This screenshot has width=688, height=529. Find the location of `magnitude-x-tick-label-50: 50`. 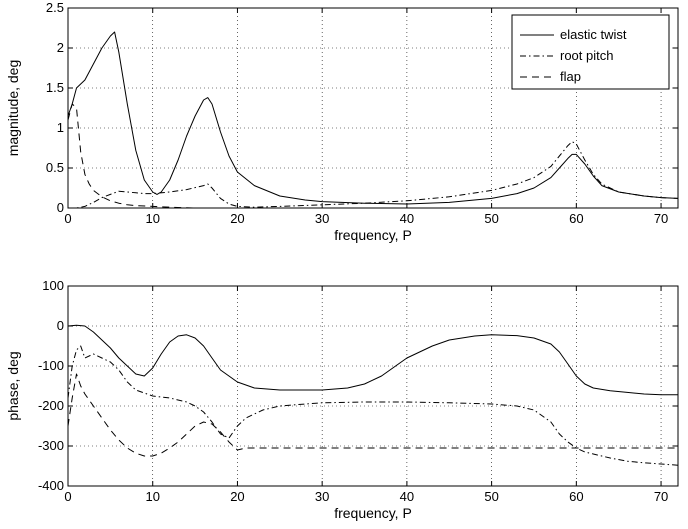

magnitude-x-tick-label-50: 50 is located at coordinates (491, 218).